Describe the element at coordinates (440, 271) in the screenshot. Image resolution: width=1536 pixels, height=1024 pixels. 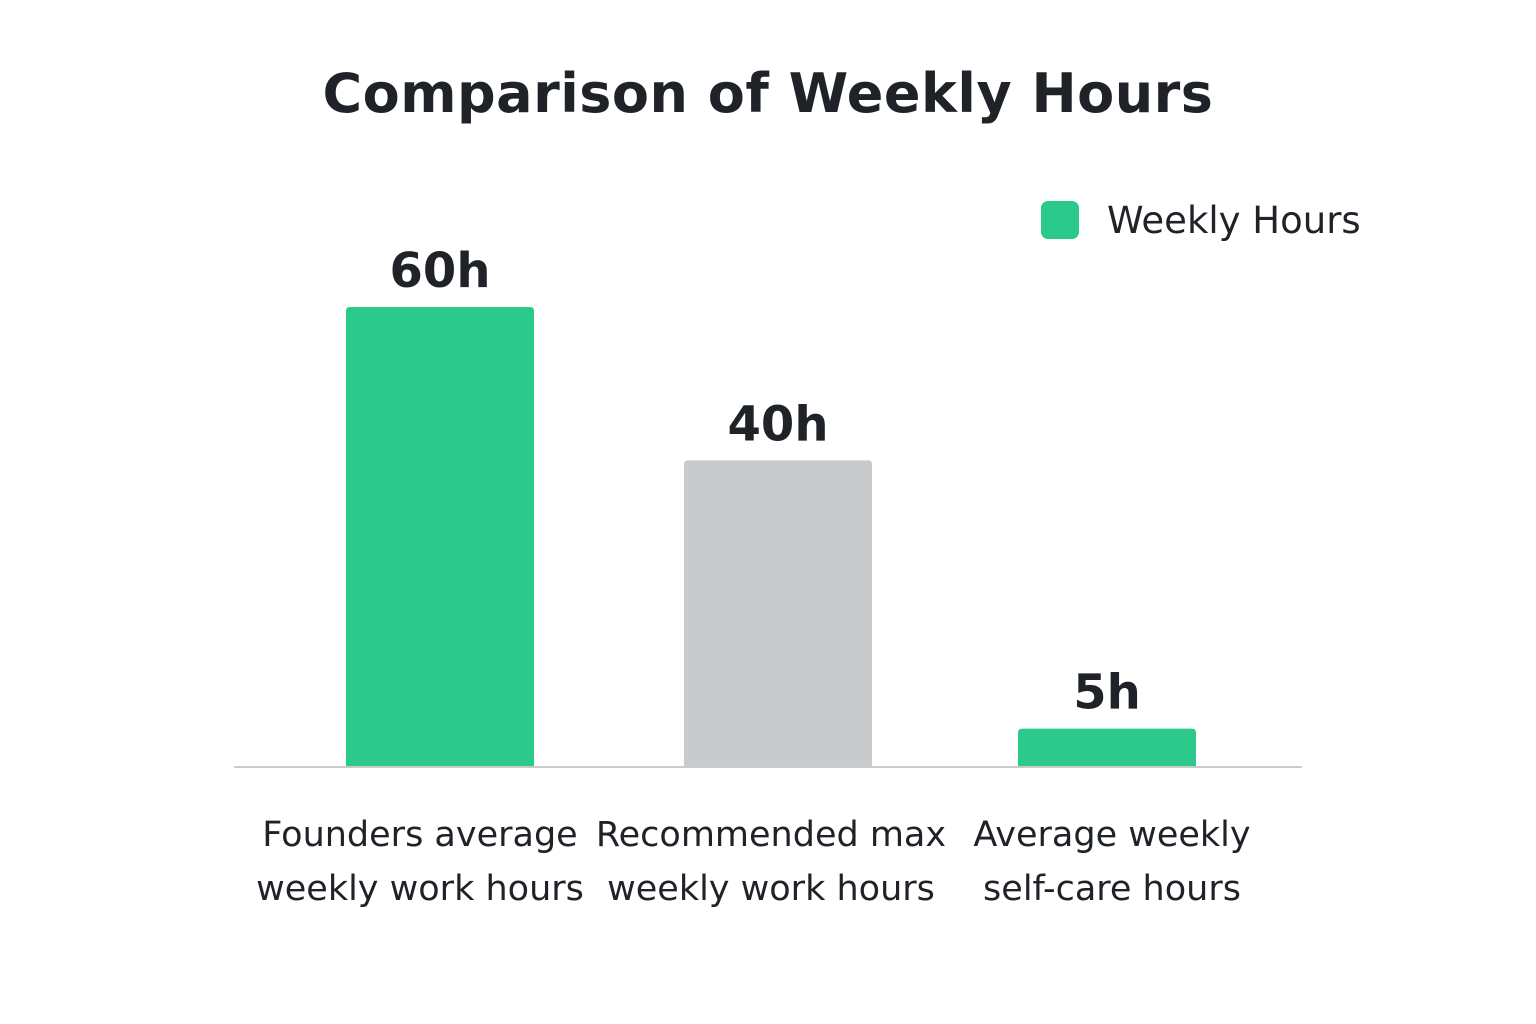
I see `data-label-founders: 60h` at that location.